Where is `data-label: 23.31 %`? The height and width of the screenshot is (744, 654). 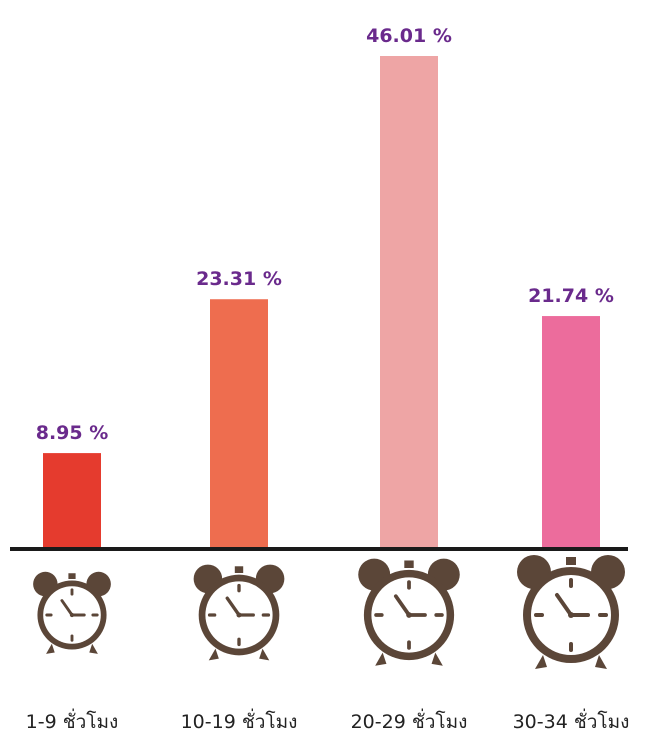
data-label: 23.31 % is located at coordinates (239, 279).